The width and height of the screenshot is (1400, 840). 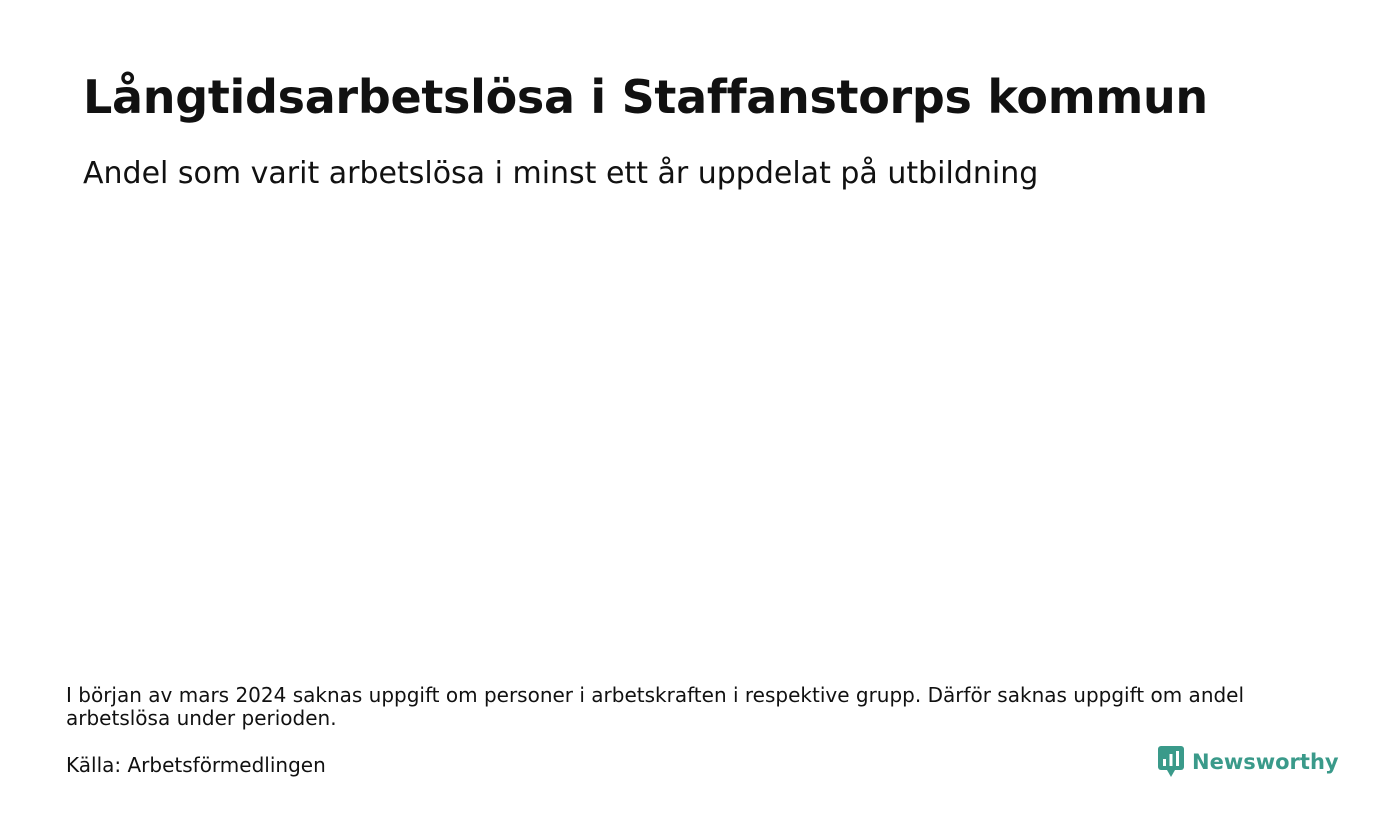 I want to click on newsworthy-logo: Newsworthy, so click(x=1248, y=762).